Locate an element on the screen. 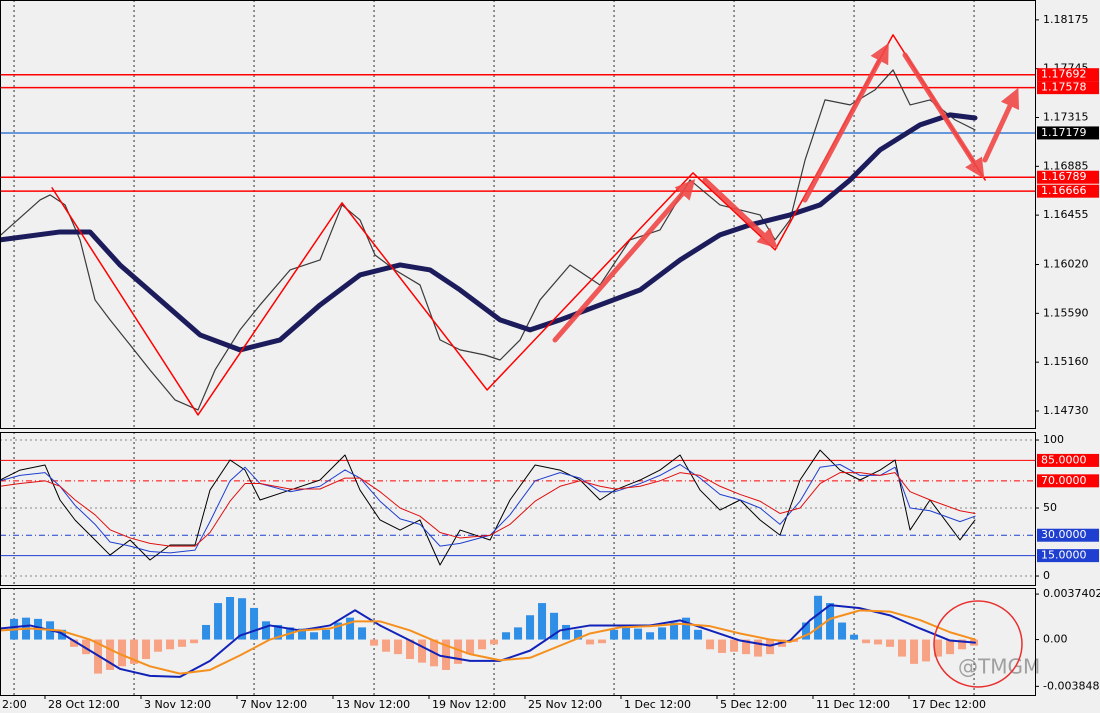 This screenshot has width=1100, height=713. level-label: 85.0000 is located at coordinates (1064, 459).